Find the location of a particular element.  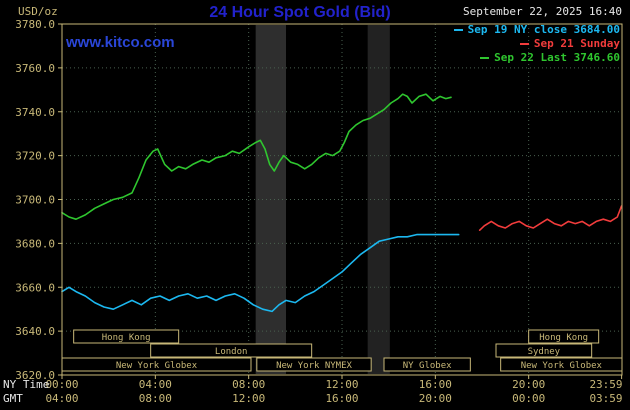

sep19-line-icon is located at coordinates (458, 30).